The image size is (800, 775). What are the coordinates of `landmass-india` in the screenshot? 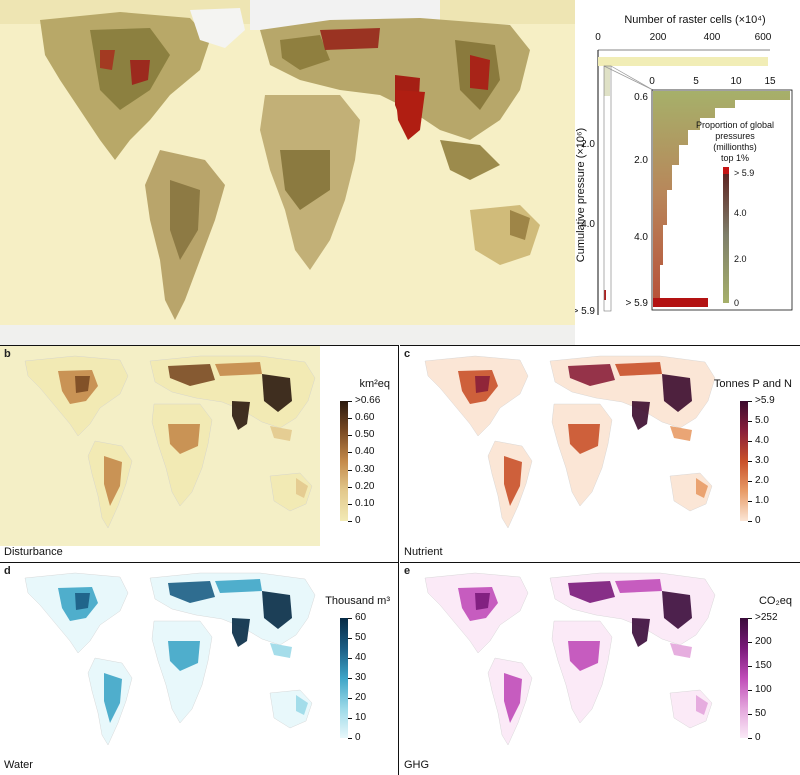 It's located at (410, 115).